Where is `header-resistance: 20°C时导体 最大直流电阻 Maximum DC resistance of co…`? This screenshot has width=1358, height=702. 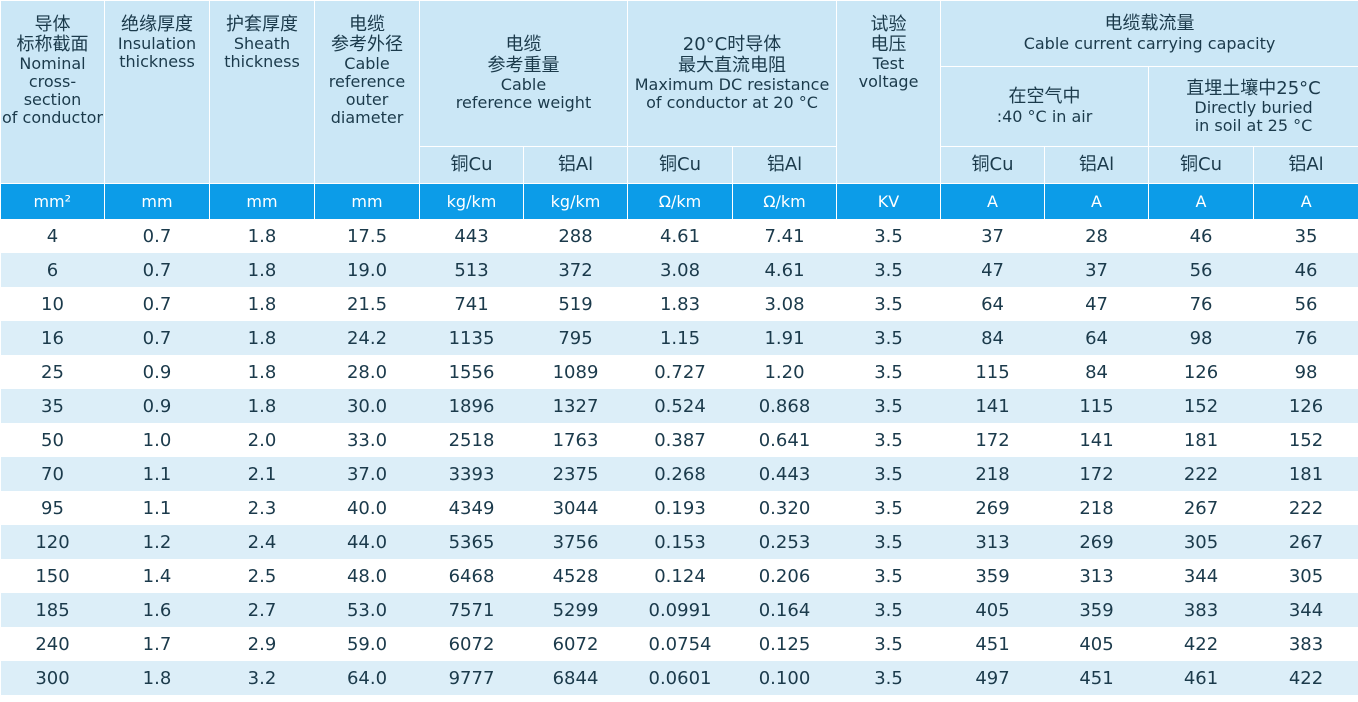
header-resistance: 20°C时导体 最大直流电阻 Maximum DC resistance of co… is located at coordinates (732, 73).